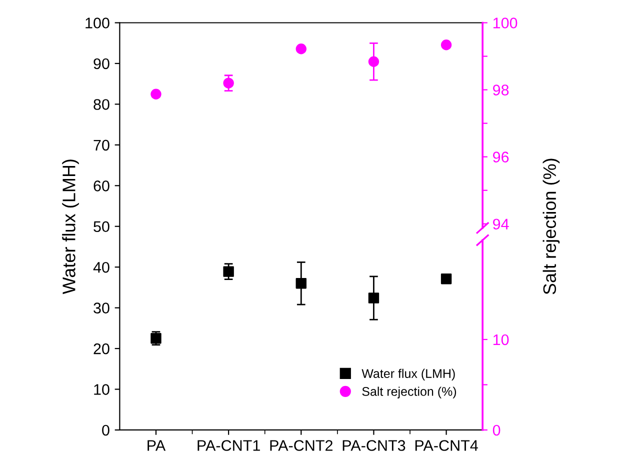 This screenshot has width=630, height=455. I want to click on legend-label: Salt rejection (%), so click(409, 392).